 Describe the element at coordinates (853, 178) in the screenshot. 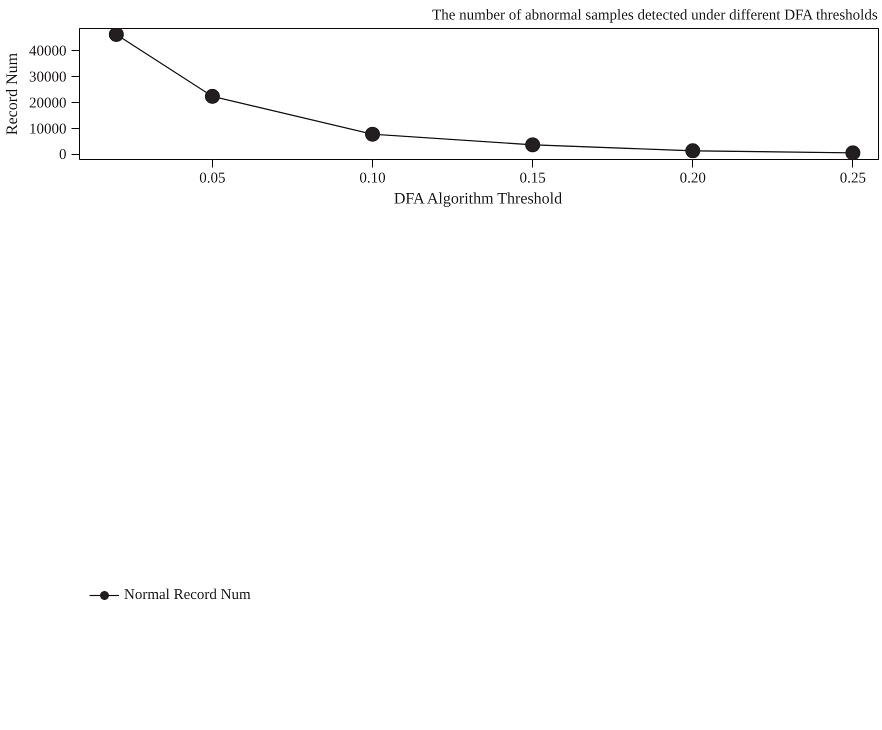

I see `x-tick-label: 0.25` at that location.